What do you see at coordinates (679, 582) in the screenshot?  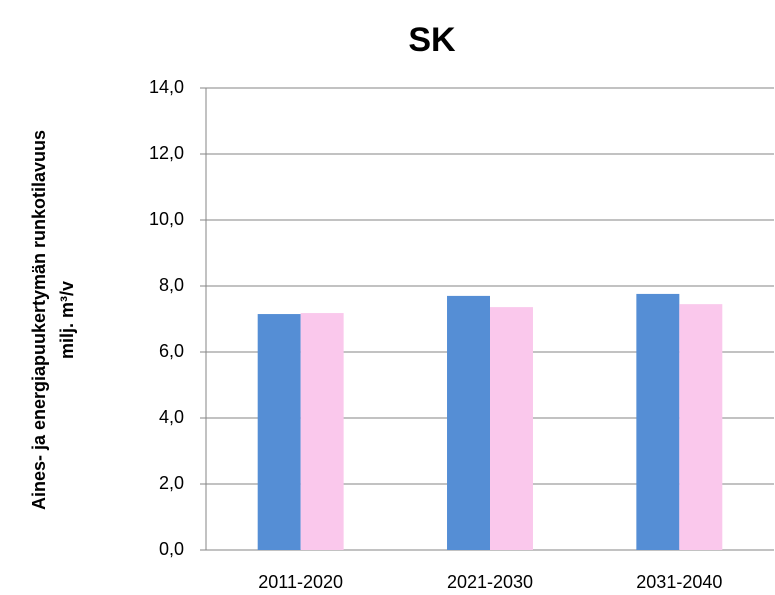 I see `x-tick-label: 2031-2040` at bounding box center [679, 582].